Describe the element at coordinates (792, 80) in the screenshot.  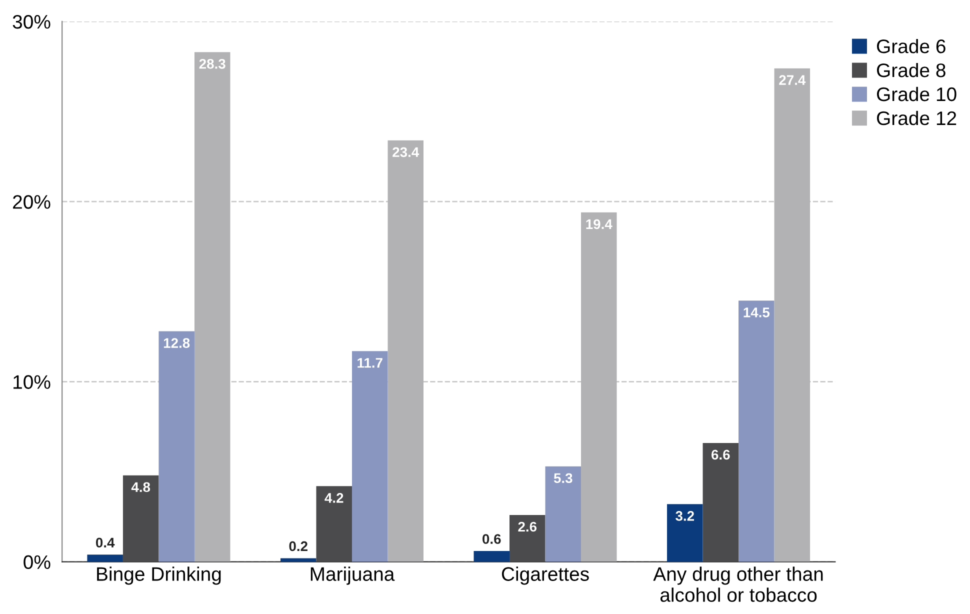
I see `data-label: 27.4` at that location.